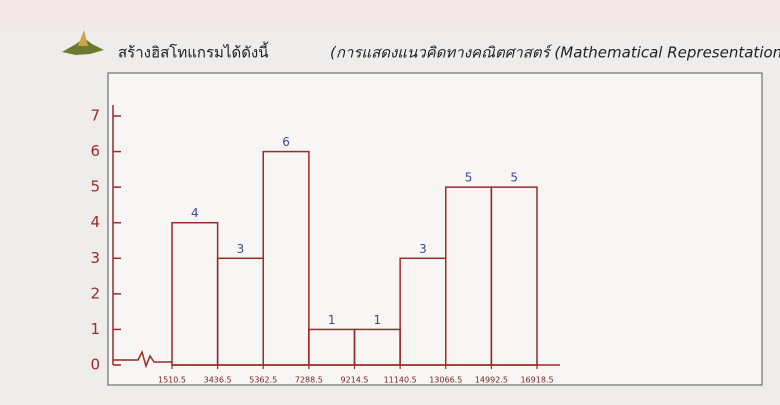  Describe the element at coordinates (355, 380) in the screenshot. I see `x-tick-label: 9214.5` at that location.